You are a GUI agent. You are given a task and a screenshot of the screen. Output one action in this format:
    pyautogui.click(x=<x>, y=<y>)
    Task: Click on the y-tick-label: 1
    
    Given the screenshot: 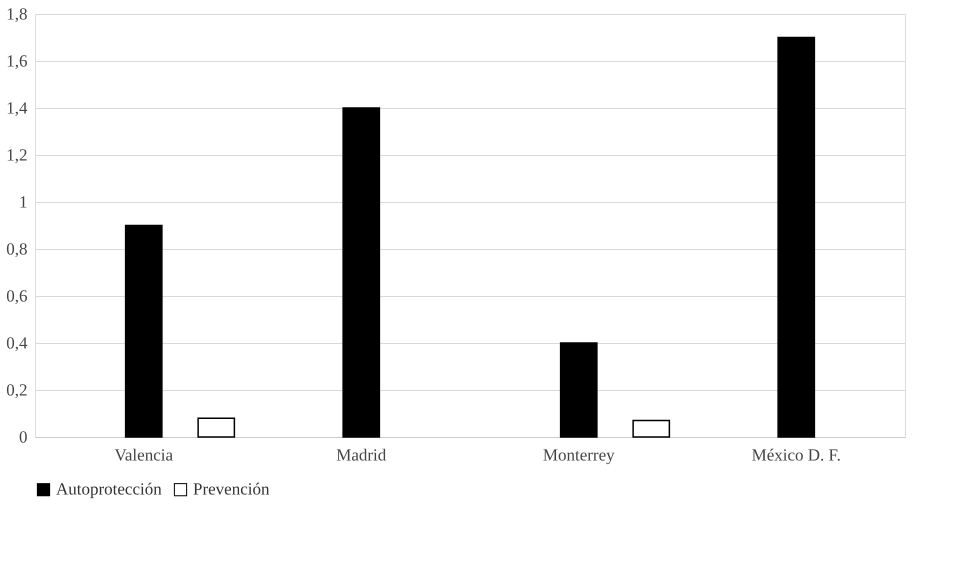 What is the action you would take?
    pyautogui.click(x=23, y=202)
    